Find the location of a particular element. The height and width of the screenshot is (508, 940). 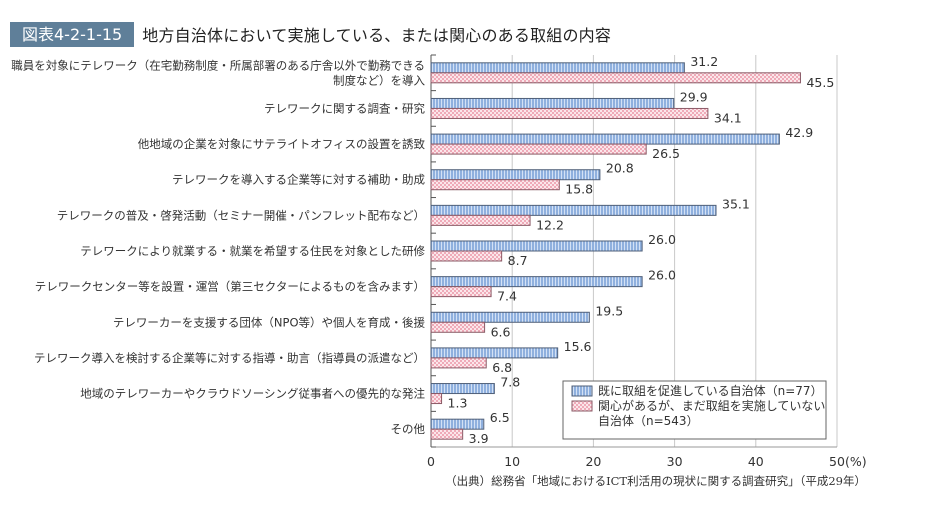

data-label: 42.9 is located at coordinates (799, 132).